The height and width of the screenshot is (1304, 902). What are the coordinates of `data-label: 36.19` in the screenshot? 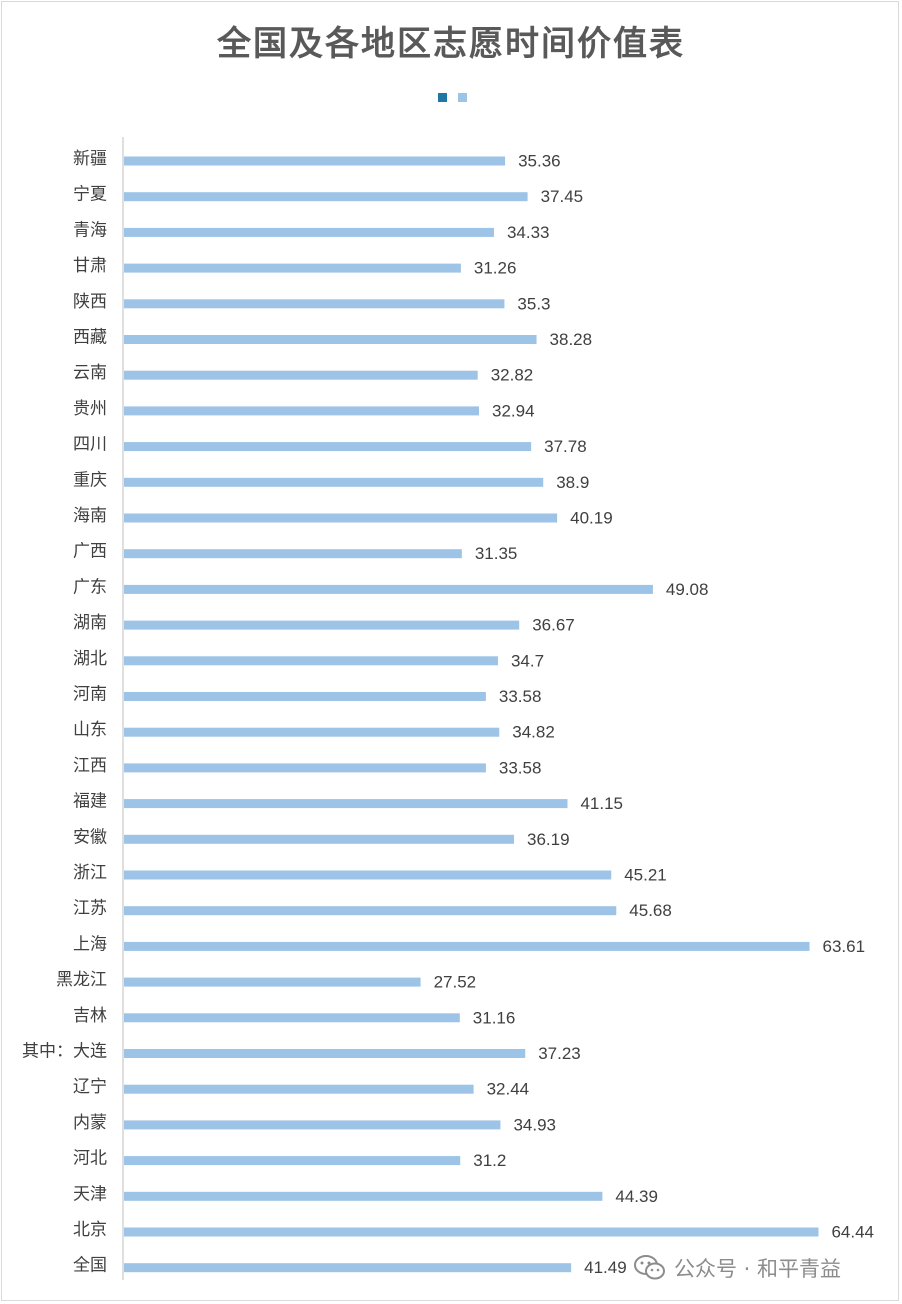 It's located at (548, 839).